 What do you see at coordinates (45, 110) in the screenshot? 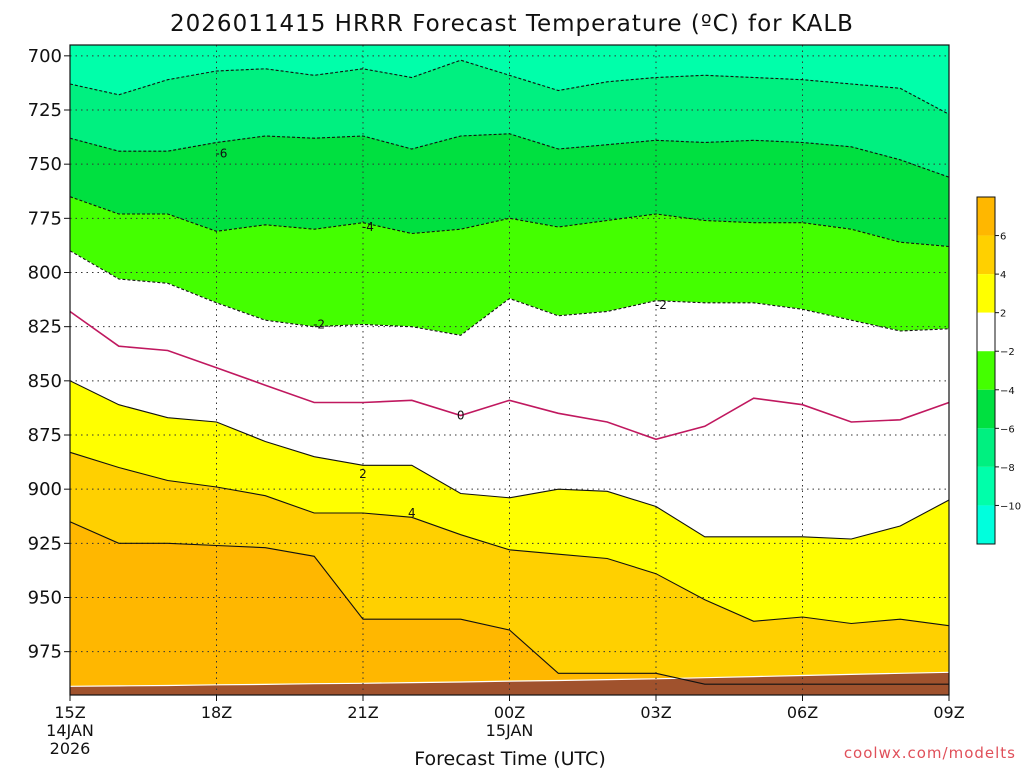
I see `y-tick-label: 725` at bounding box center [45, 110].